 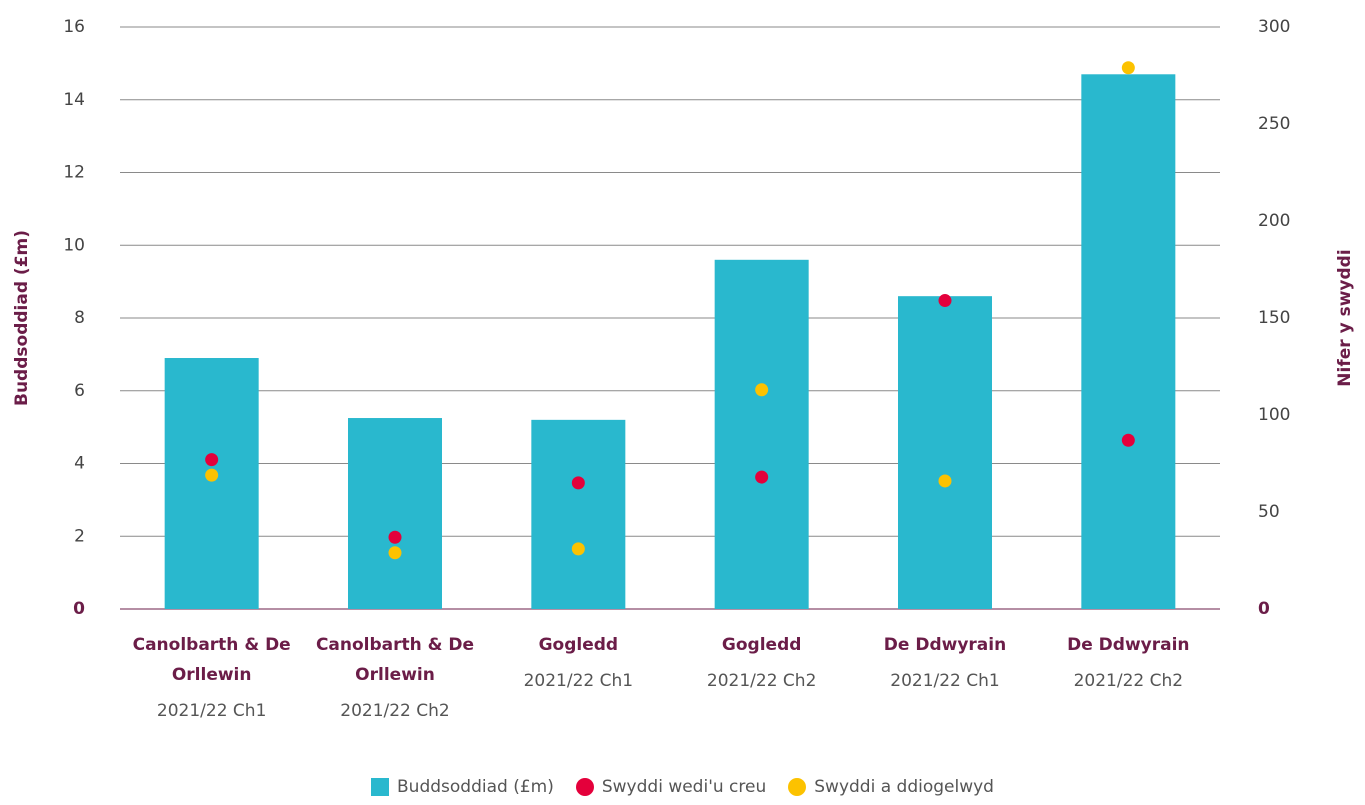 What do you see at coordinates (79, 536) in the screenshot?
I see `y-tick-label: 2` at bounding box center [79, 536].